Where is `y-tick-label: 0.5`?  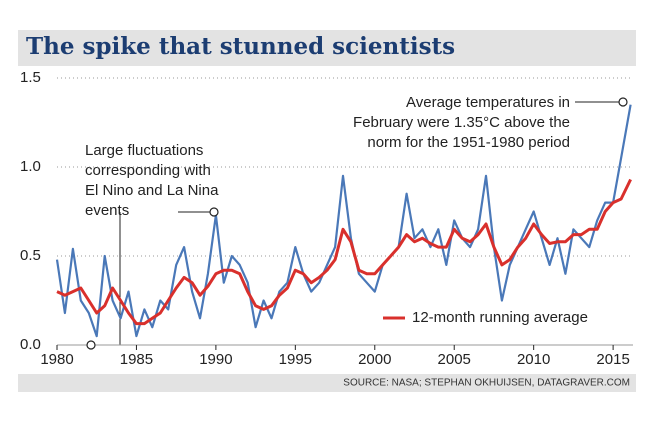 y-tick-label: 0.5 is located at coordinates (30, 255).